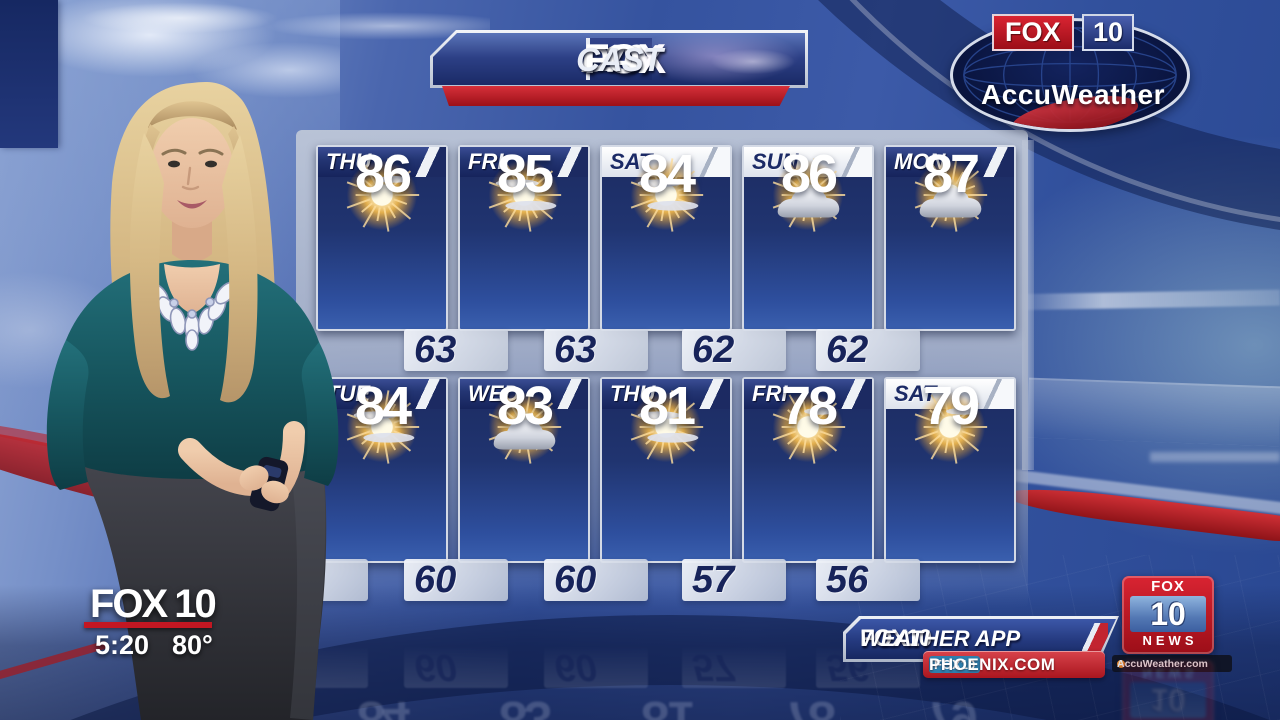  What do you see at coordinates (1033, 32) in the screenshot?
I see `fox-box: FOX` at bounding box center [1033, 32].